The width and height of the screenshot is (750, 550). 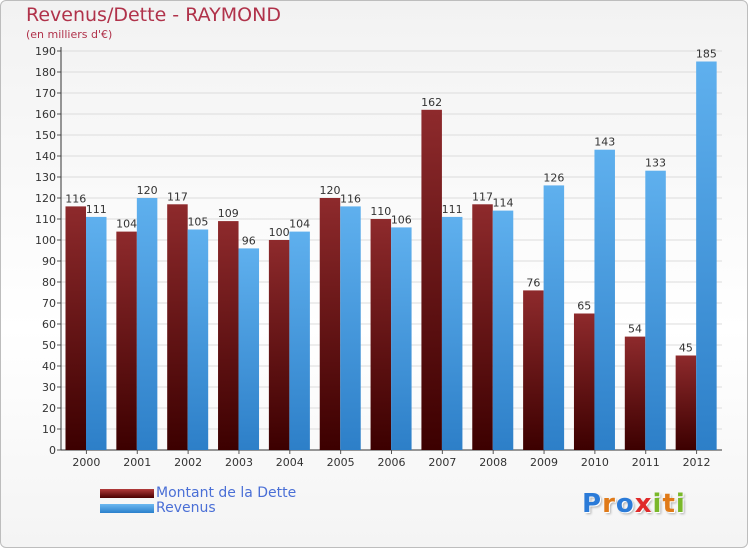 What do you see at coordinates (49, 429) in the screenshot?
I see `y-tick-label: 10` at bounding box center [49, 429].